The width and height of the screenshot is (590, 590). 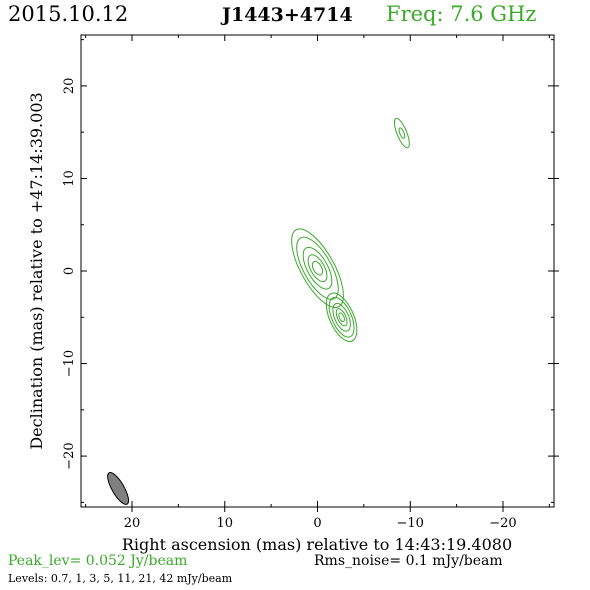 What do you see at coordinates (69, 455) in the screenshot?
I see `y-tick-label: −20` at bounding box center [69, 455].